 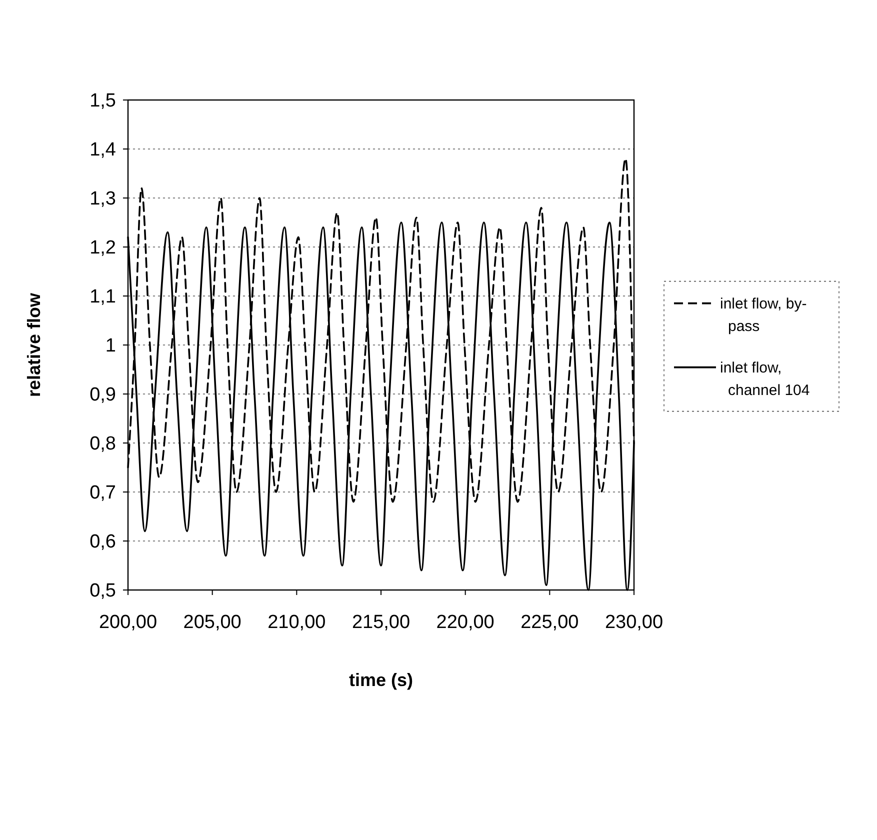 I want to click on legend-label: inlet flow, channel 104, so click(x=765, y=380).